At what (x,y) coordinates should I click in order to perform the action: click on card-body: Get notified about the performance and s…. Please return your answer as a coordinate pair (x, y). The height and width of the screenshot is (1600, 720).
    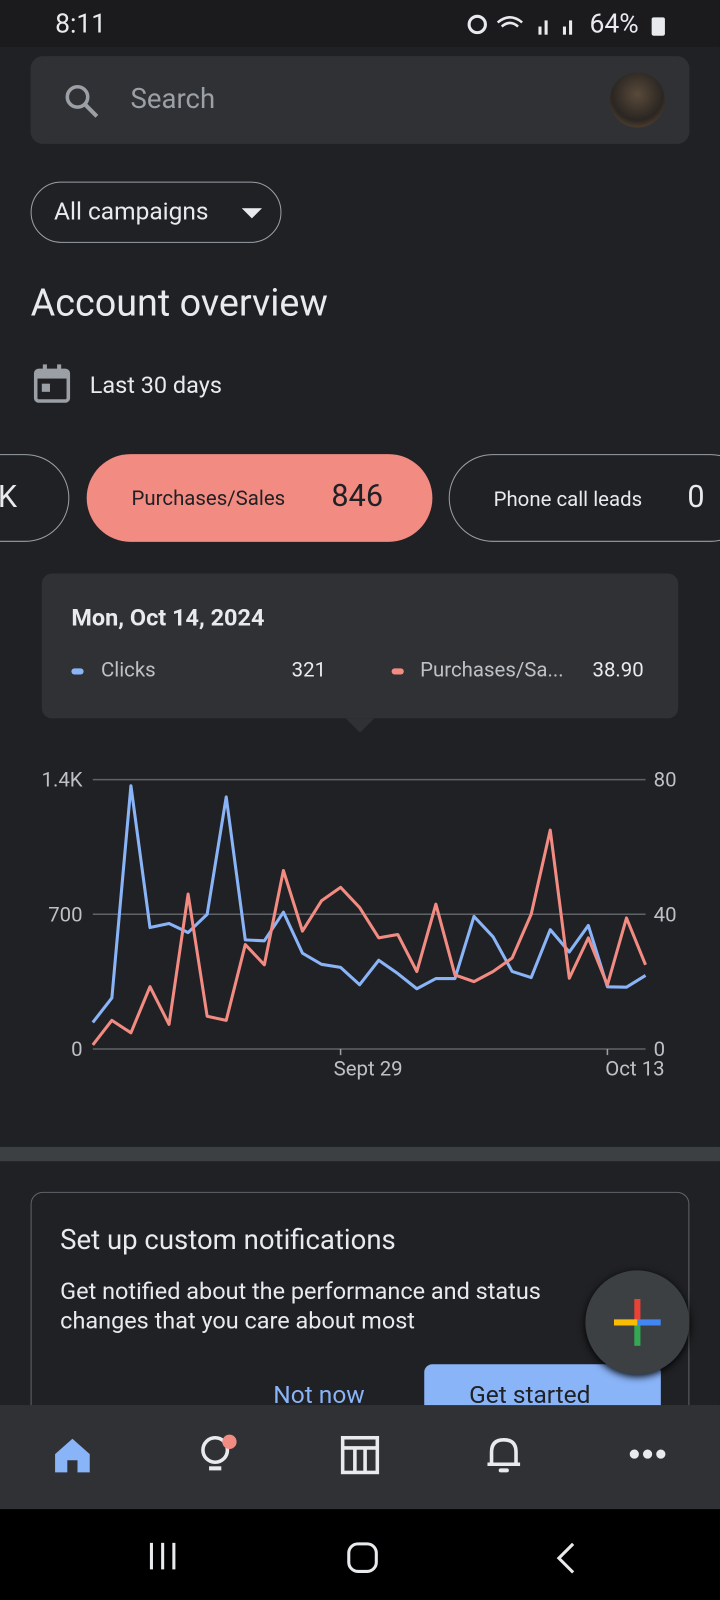
    Looking at the image, I should click on (300, 1306).